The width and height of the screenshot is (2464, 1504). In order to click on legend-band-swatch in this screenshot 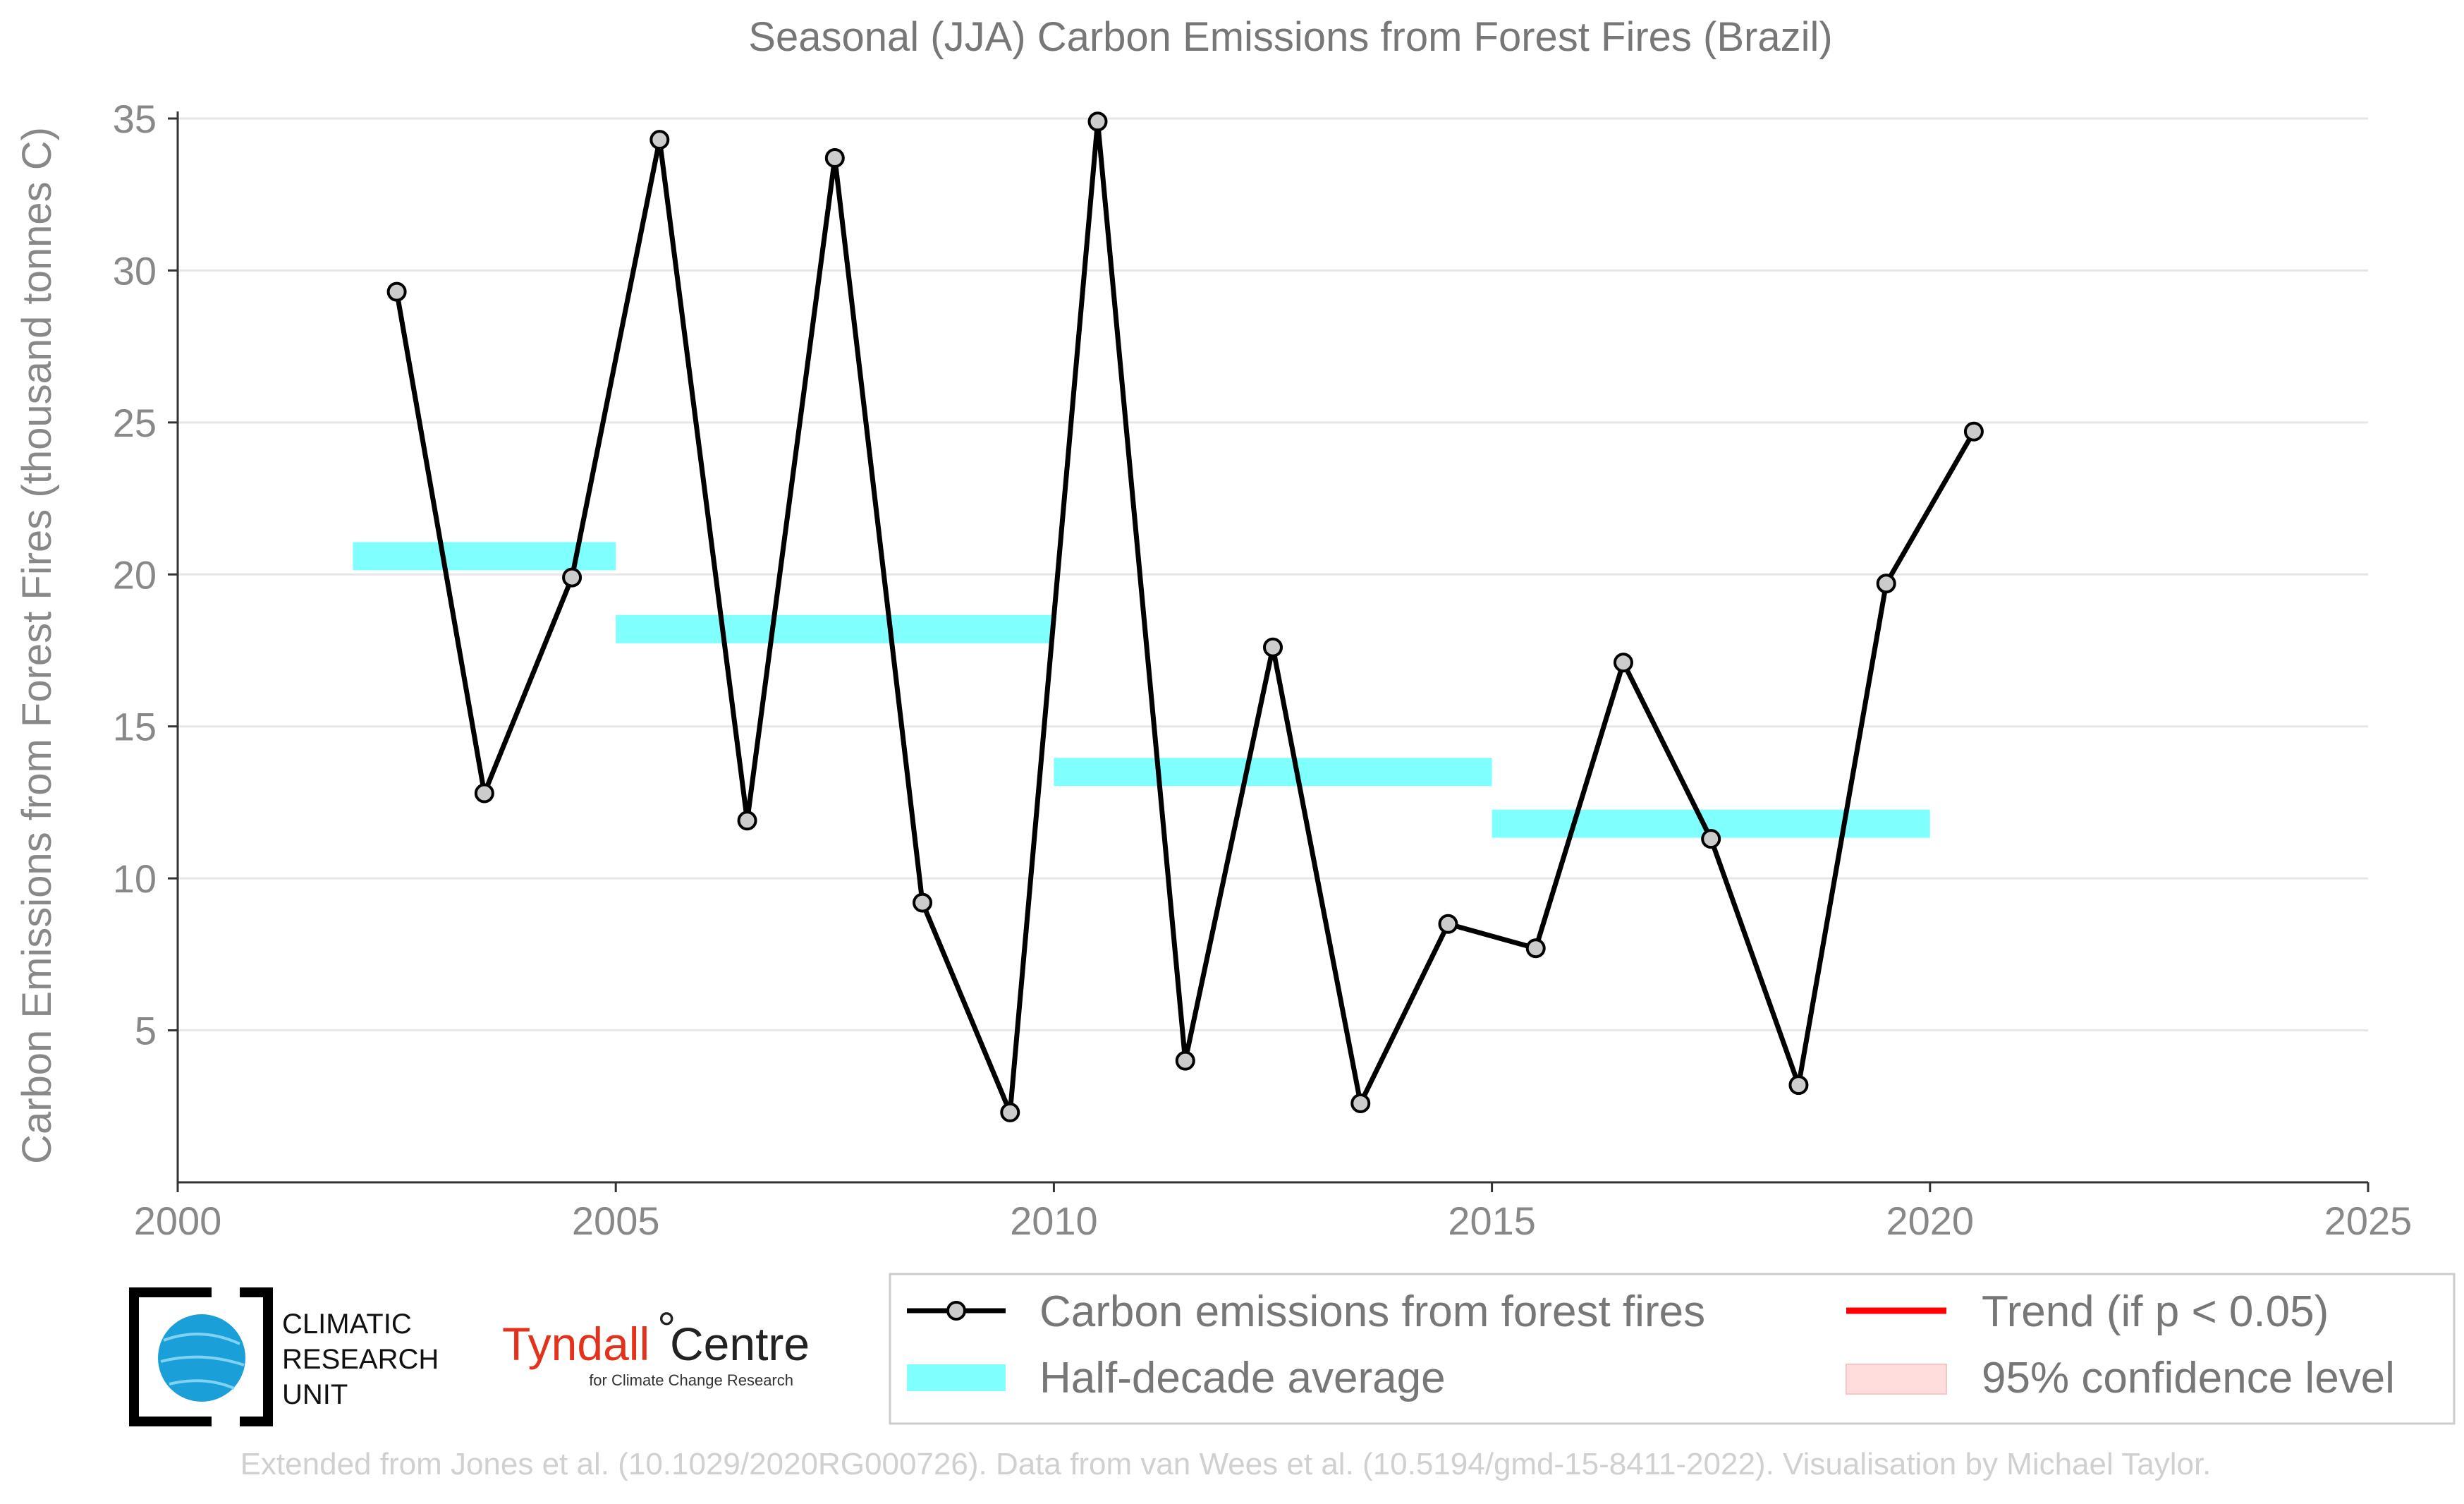, I will do `click(957, 1377)`.